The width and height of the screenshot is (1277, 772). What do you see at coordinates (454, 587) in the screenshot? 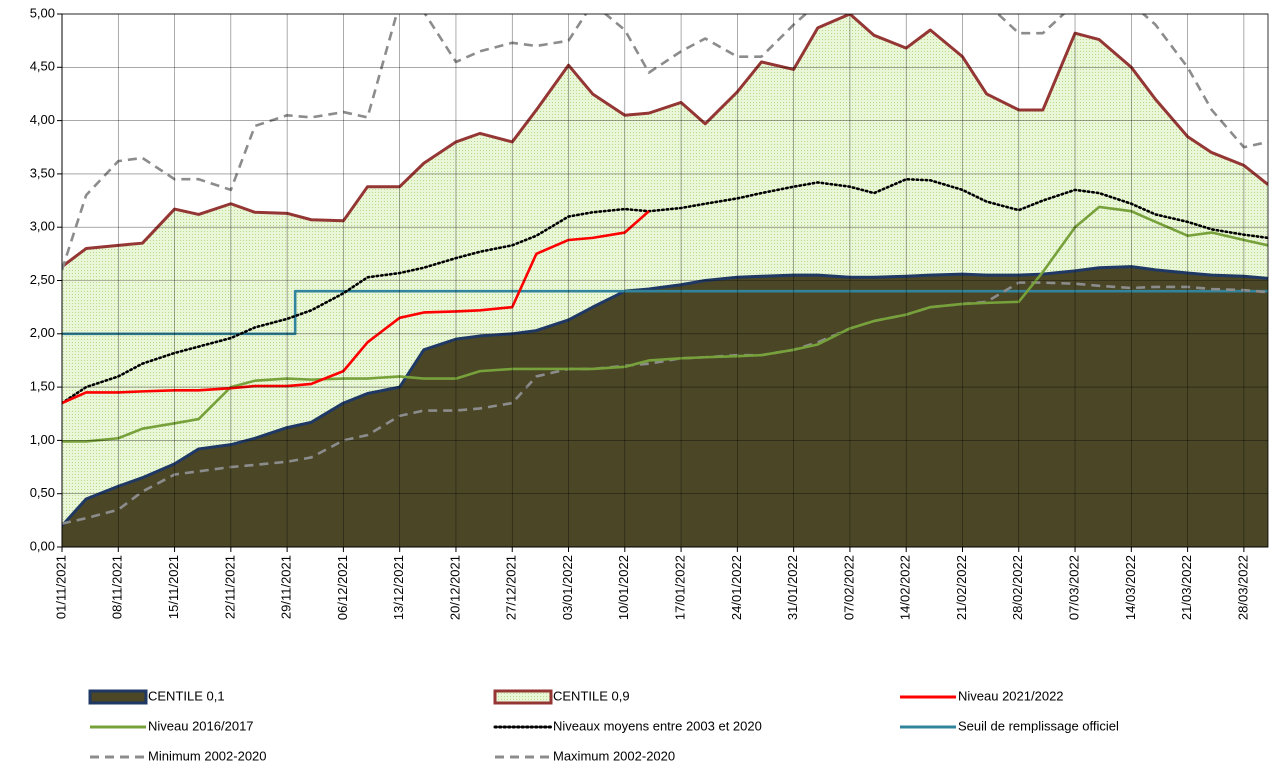
I see `x-tick-label: 20/12/2021` at bounding box center [454, 587].